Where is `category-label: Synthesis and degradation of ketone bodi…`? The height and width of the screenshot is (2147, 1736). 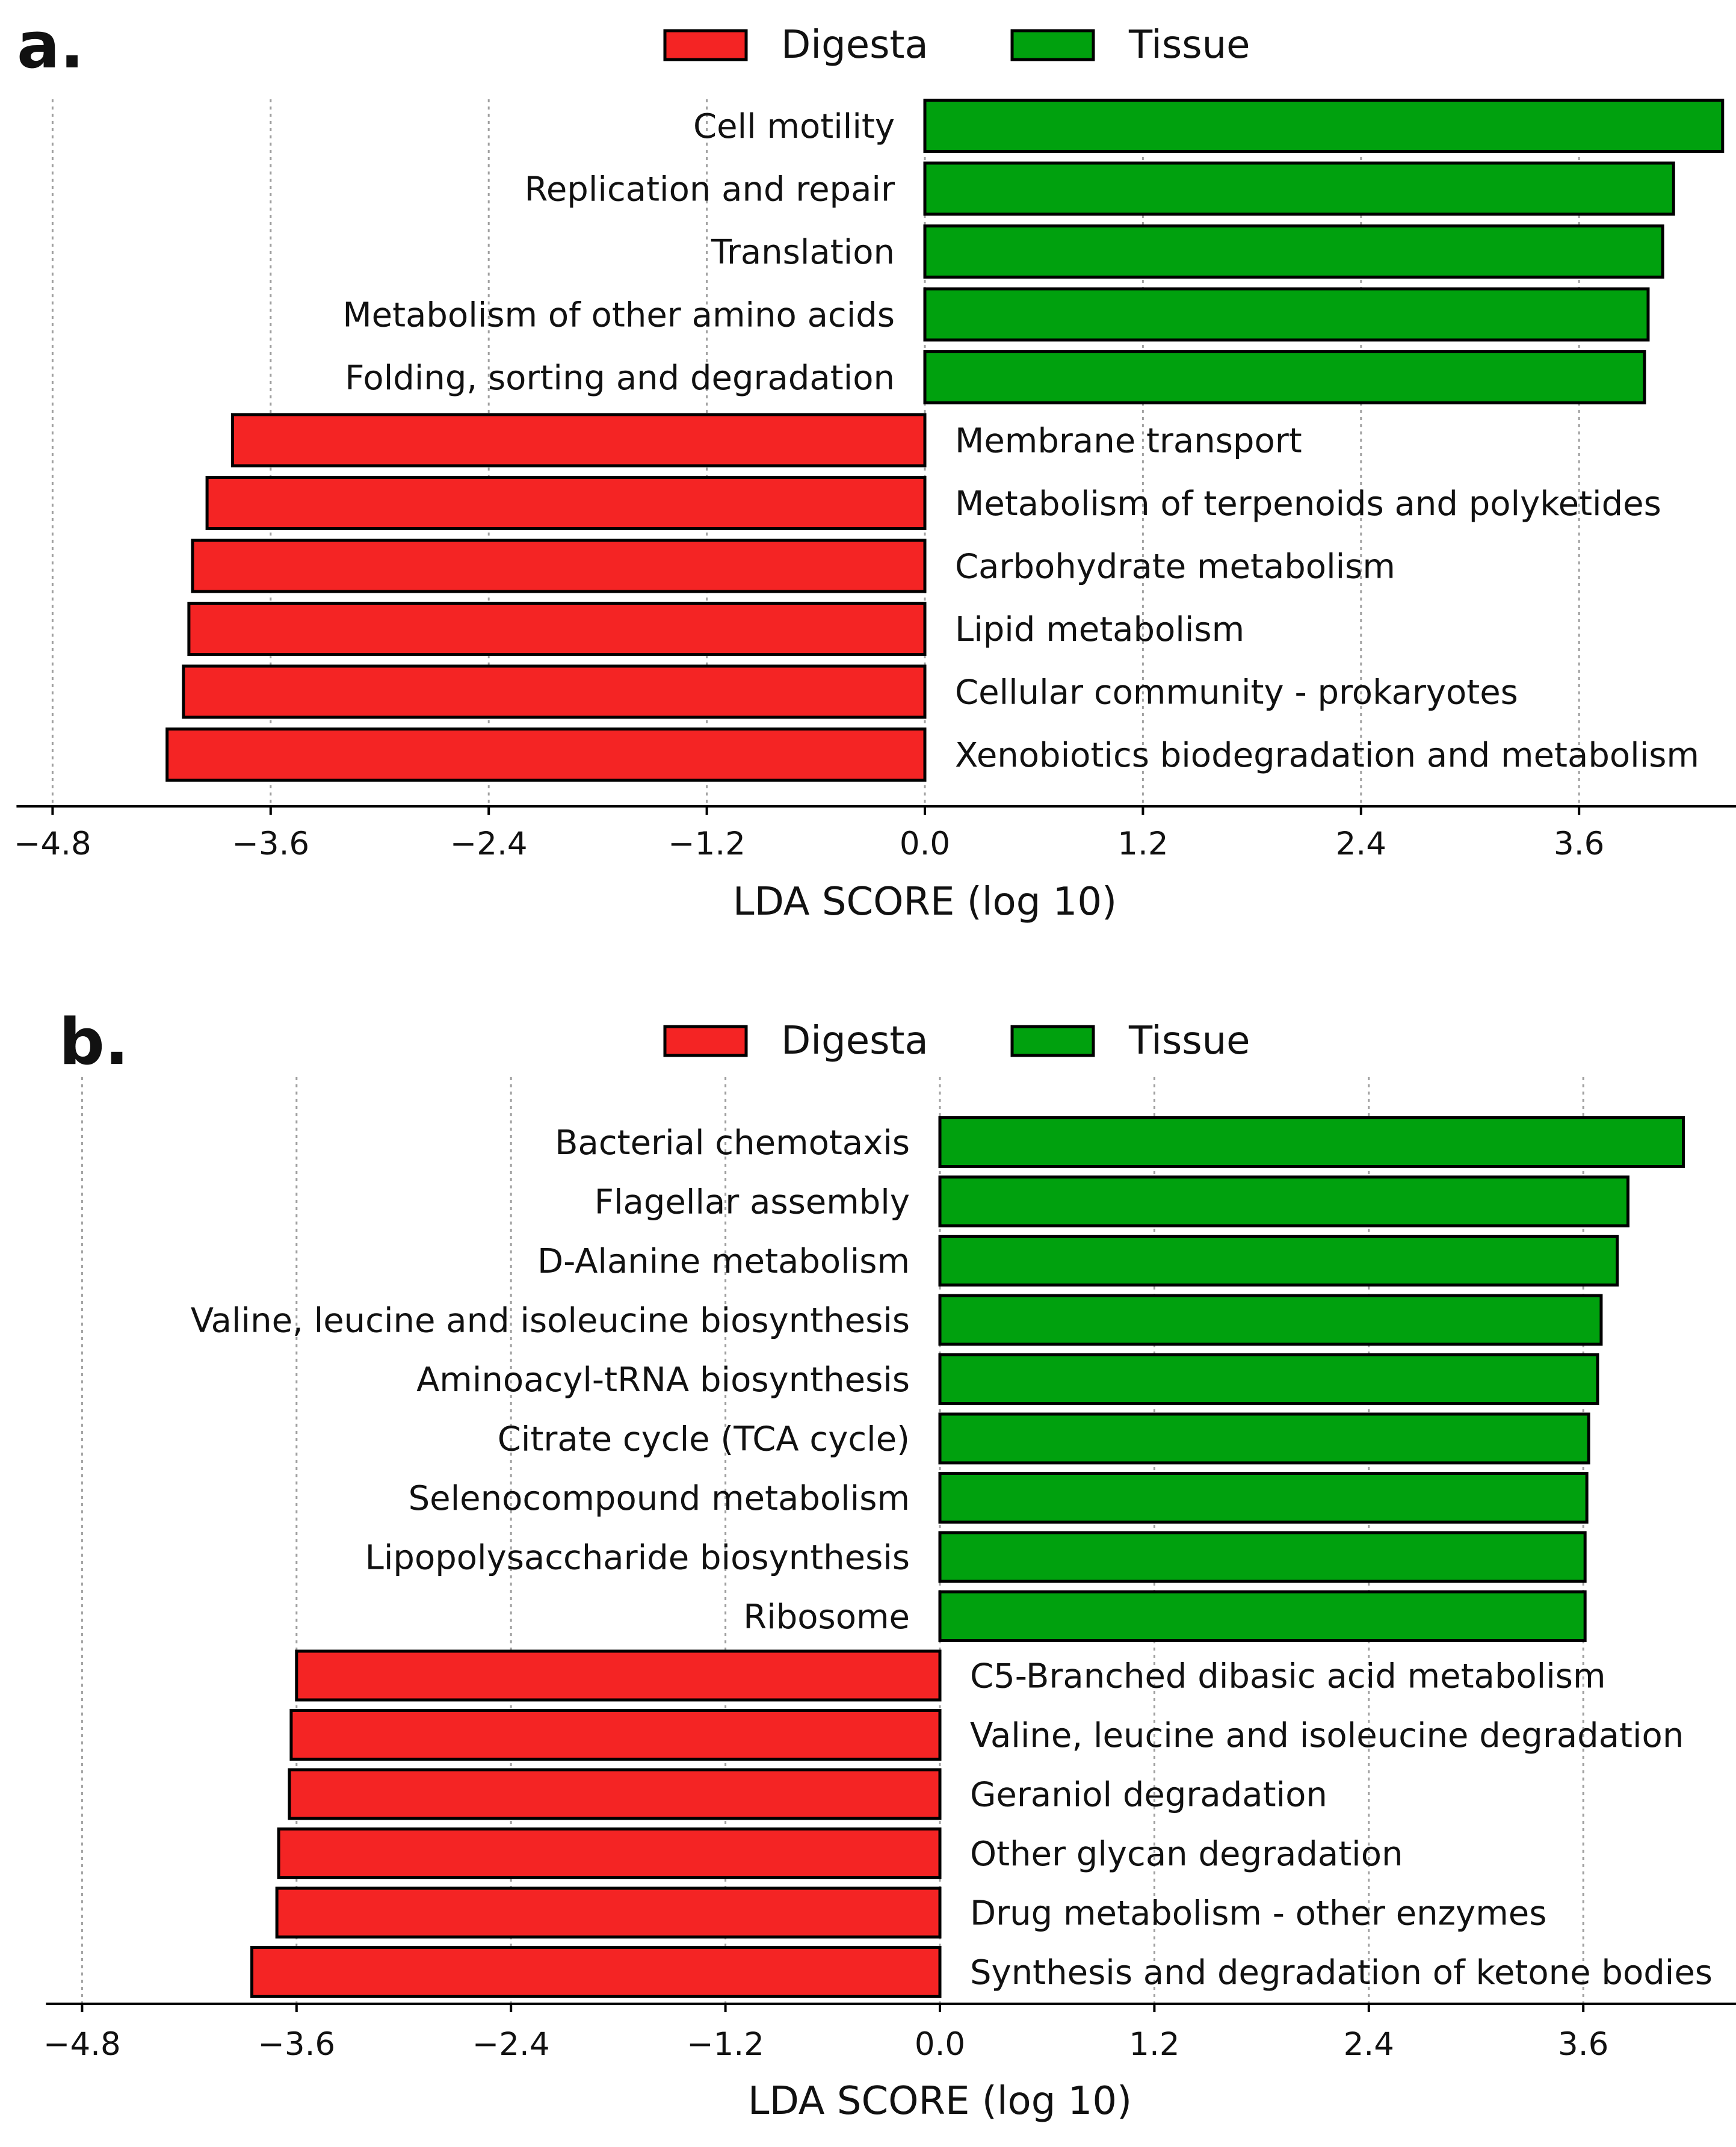 category-label: Synthesis and degradation of ketone bodi… is located at coordinates (1341, 1972).